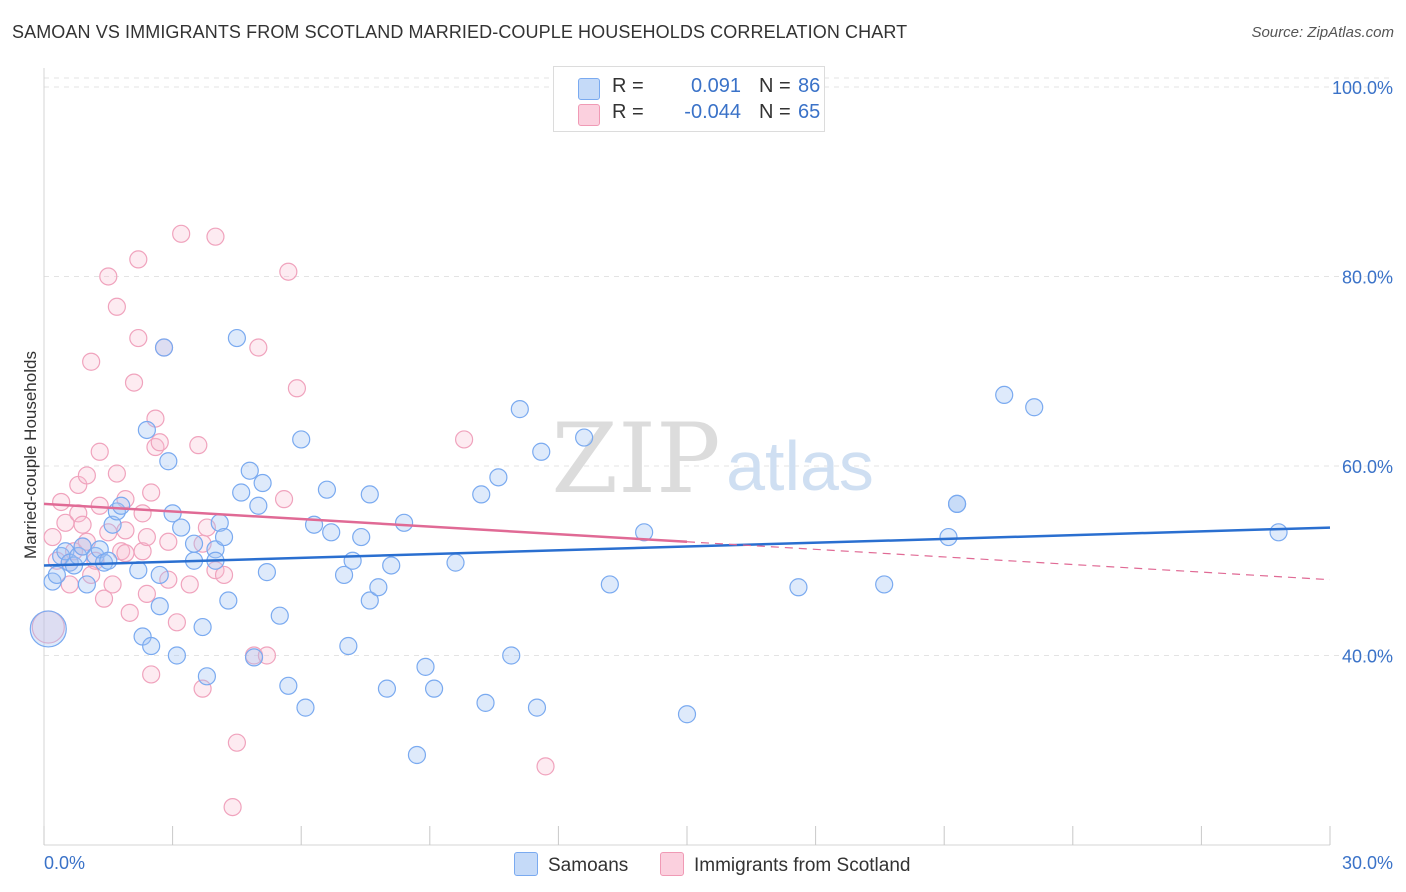 The width and height of the screenshot is (1406, 892). Describe the element at coordinates (715, 86) in the screenshot. I see `r-value: 0.091` at that location.